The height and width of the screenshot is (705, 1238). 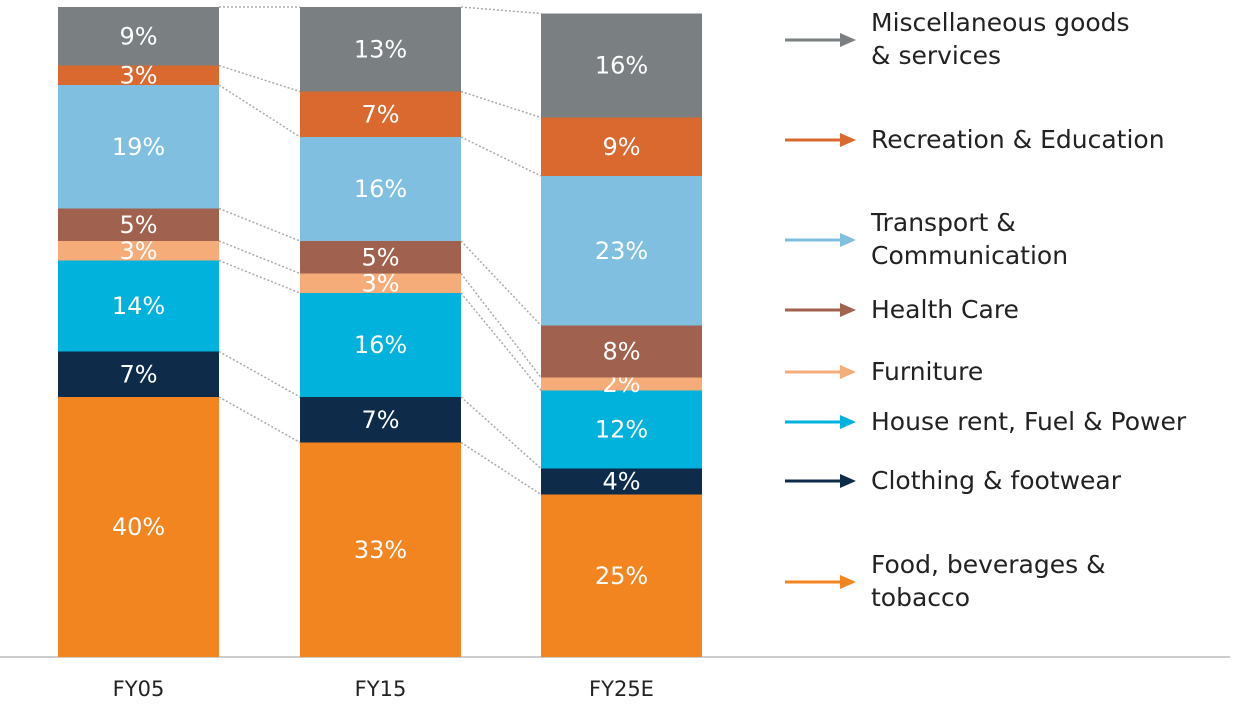 I want to click on x-tick-label: FY15, so click(x=381, y=689).